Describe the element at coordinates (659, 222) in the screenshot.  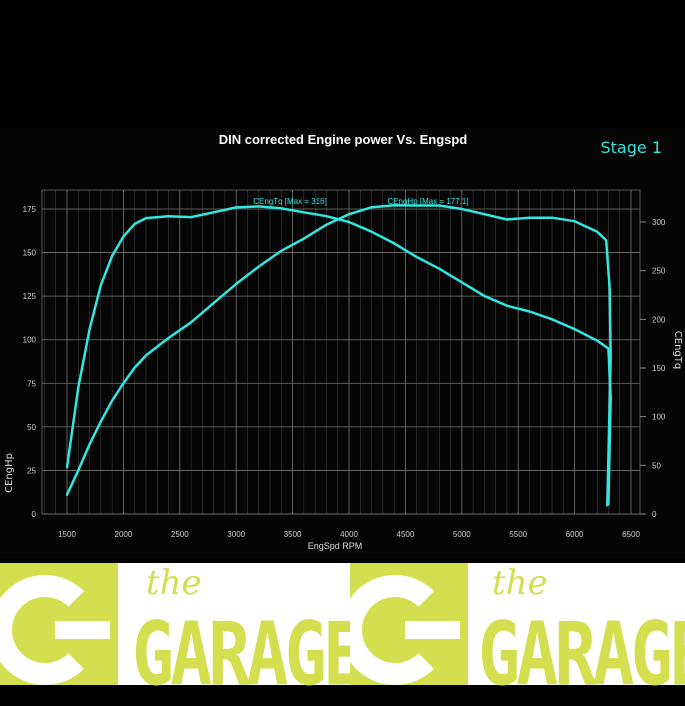
I see `y-right-tick-label: 300` at that location.